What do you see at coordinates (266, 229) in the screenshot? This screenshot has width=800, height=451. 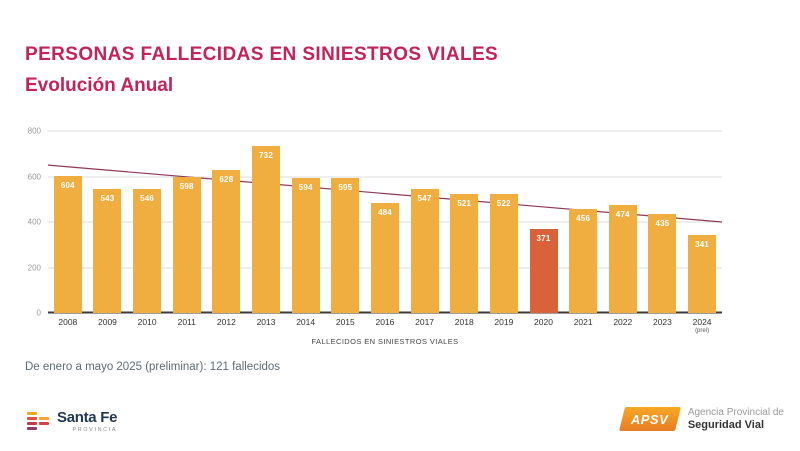 I see `bar-2013: 732` at bounding box center [266, 229].